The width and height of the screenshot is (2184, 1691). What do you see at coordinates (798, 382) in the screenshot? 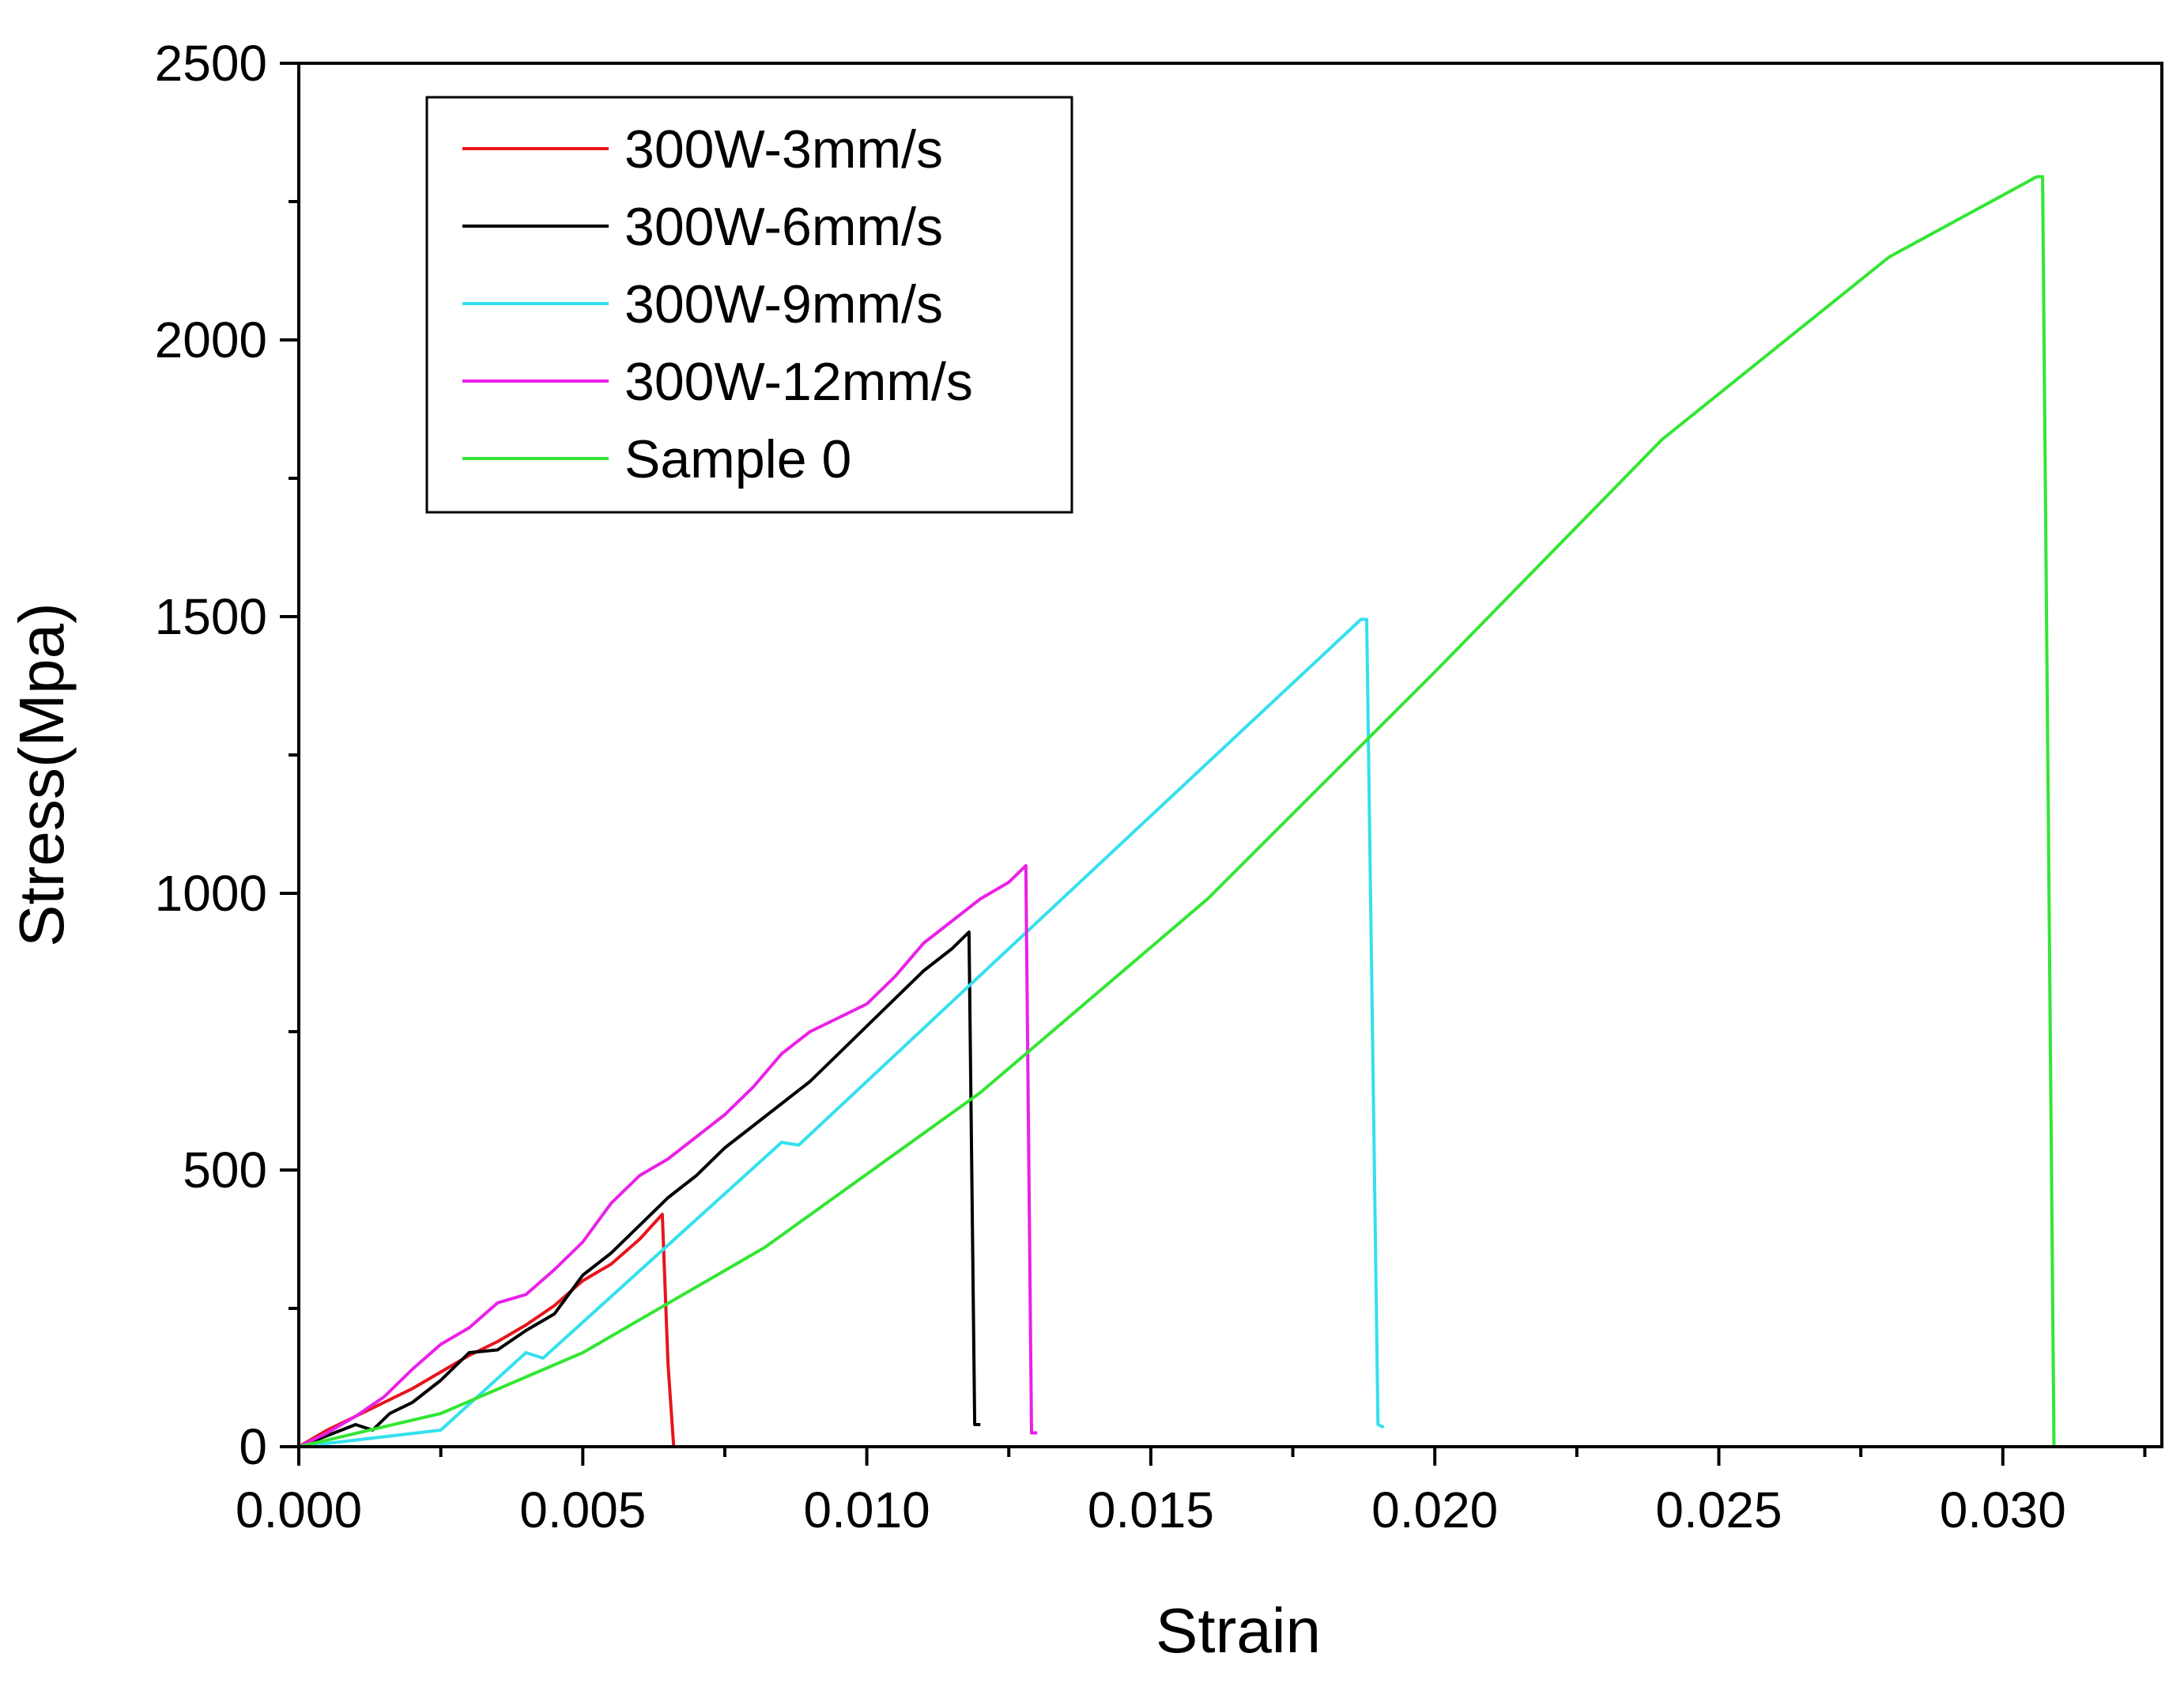
I see `legend-label: 300W-12mm/s` at bounding box center [798, 382].